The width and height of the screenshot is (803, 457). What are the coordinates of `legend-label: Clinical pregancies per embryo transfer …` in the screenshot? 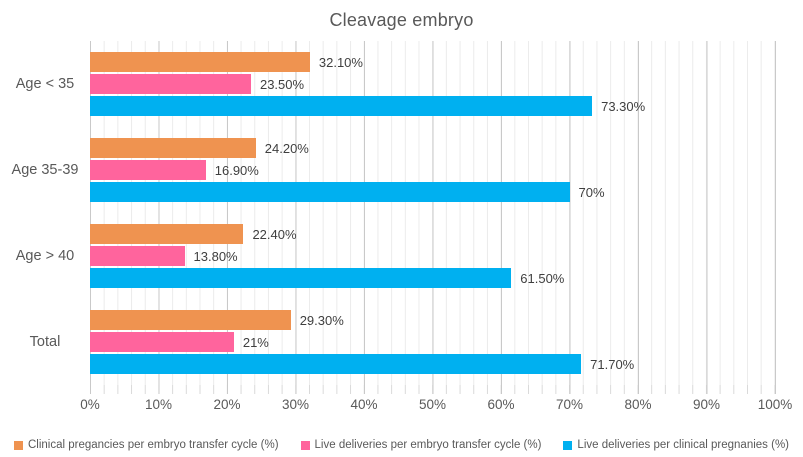 It's located at (153, 445).